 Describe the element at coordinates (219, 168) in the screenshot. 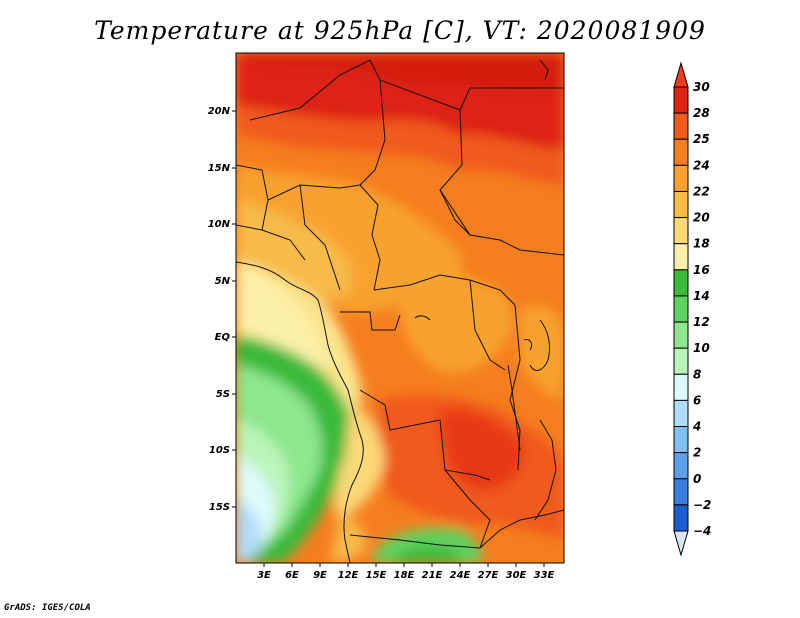

I see `lat-label-15n: 15N` at that location.